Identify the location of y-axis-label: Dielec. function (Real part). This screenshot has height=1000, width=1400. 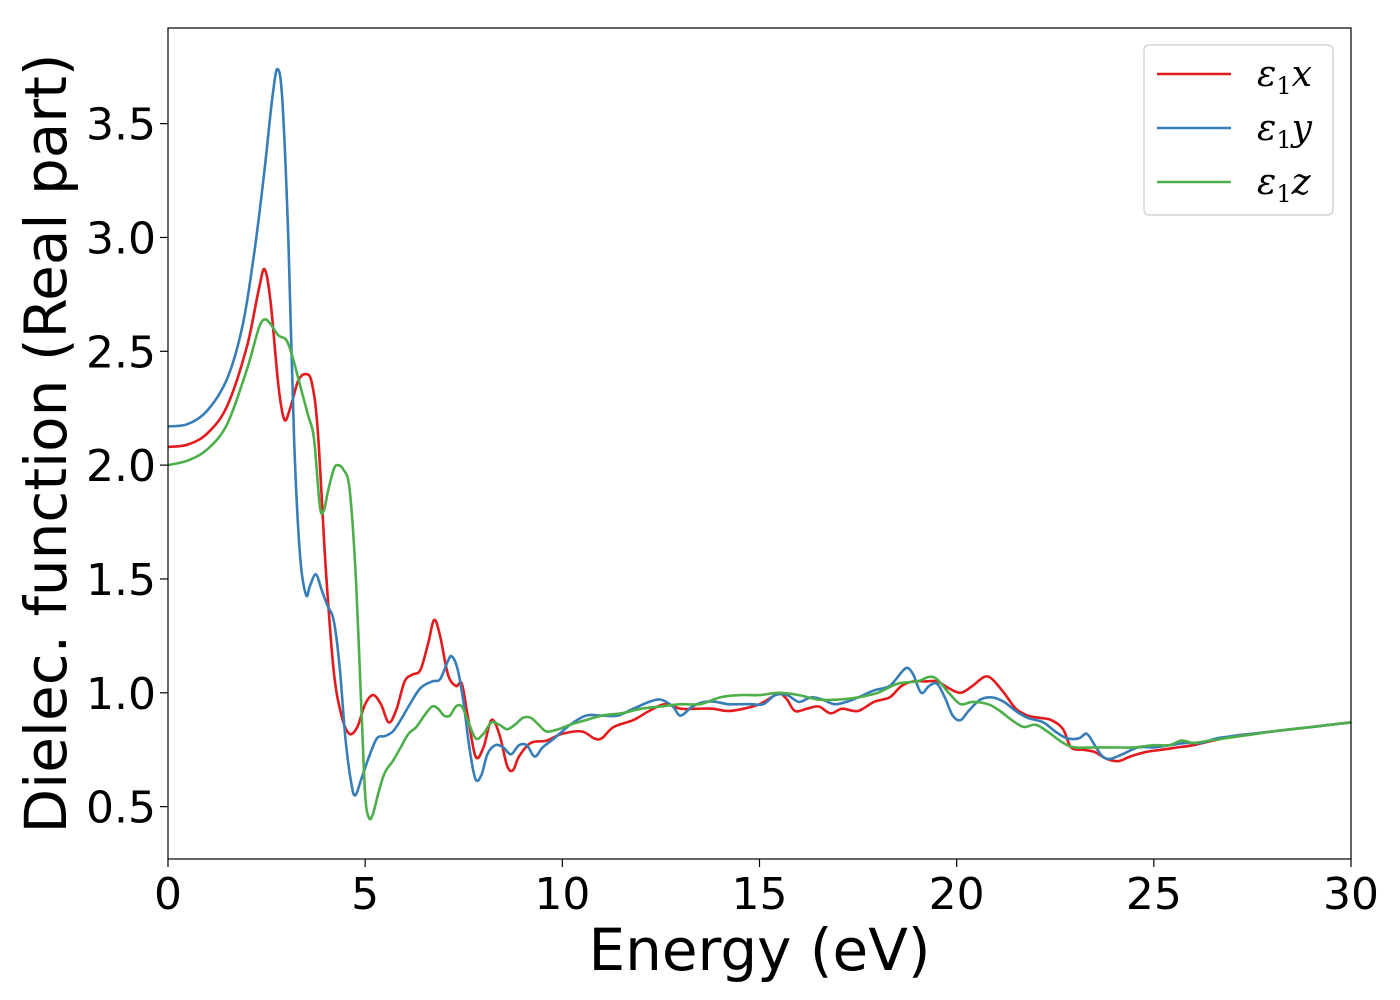
(46, 443).